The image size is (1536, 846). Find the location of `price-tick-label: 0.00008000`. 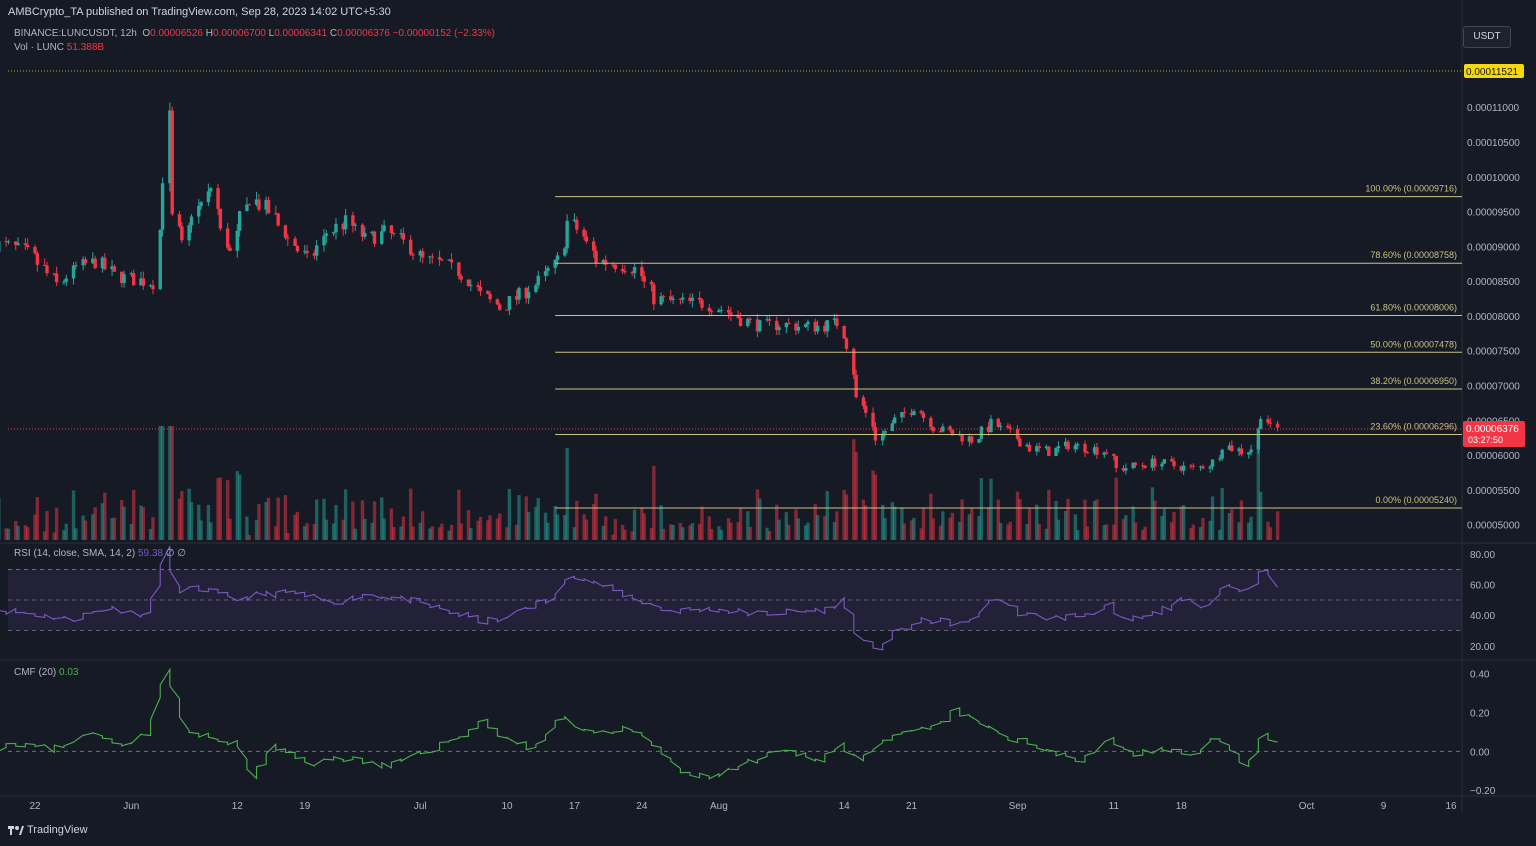

price-tick-label: 0.00008000 is located at coordinates (1493, 317).